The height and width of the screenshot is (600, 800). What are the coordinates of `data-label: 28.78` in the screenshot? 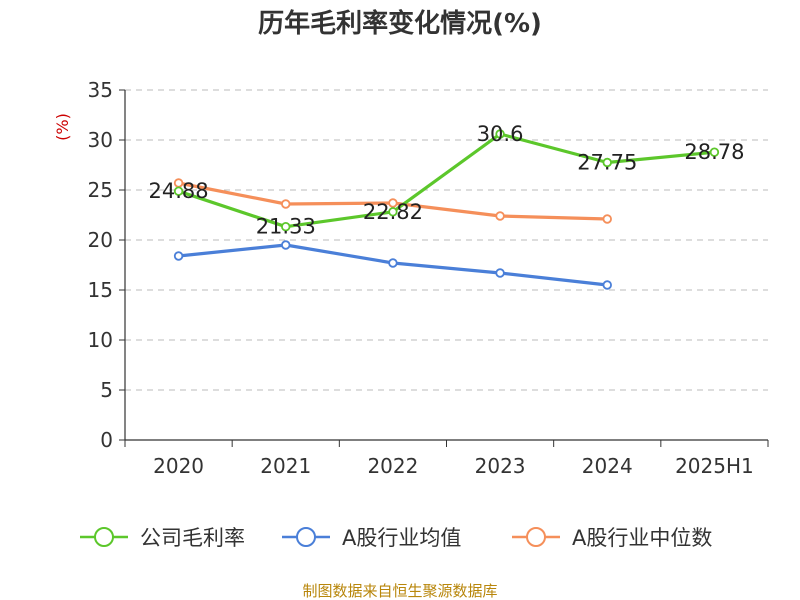 It's located at (714, 152).